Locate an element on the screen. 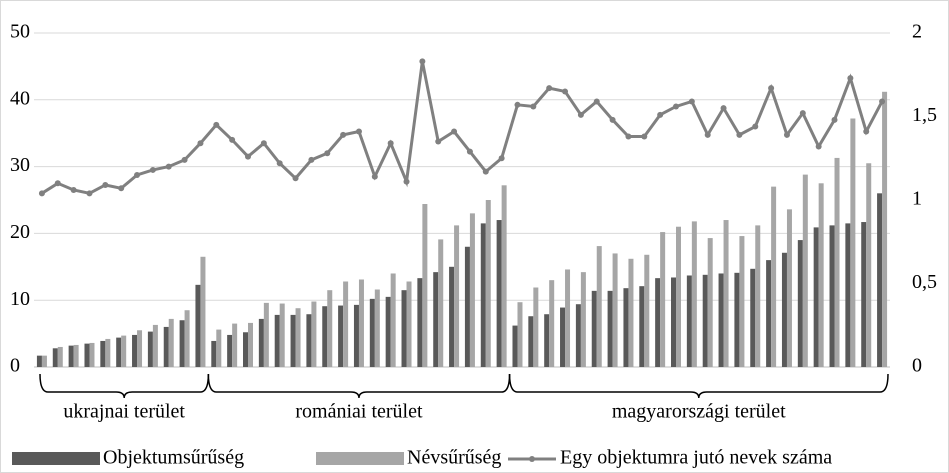 The height and width of the screenshot is (473, 949). y-tick-label: 10 is located at coordinates (20, 299).